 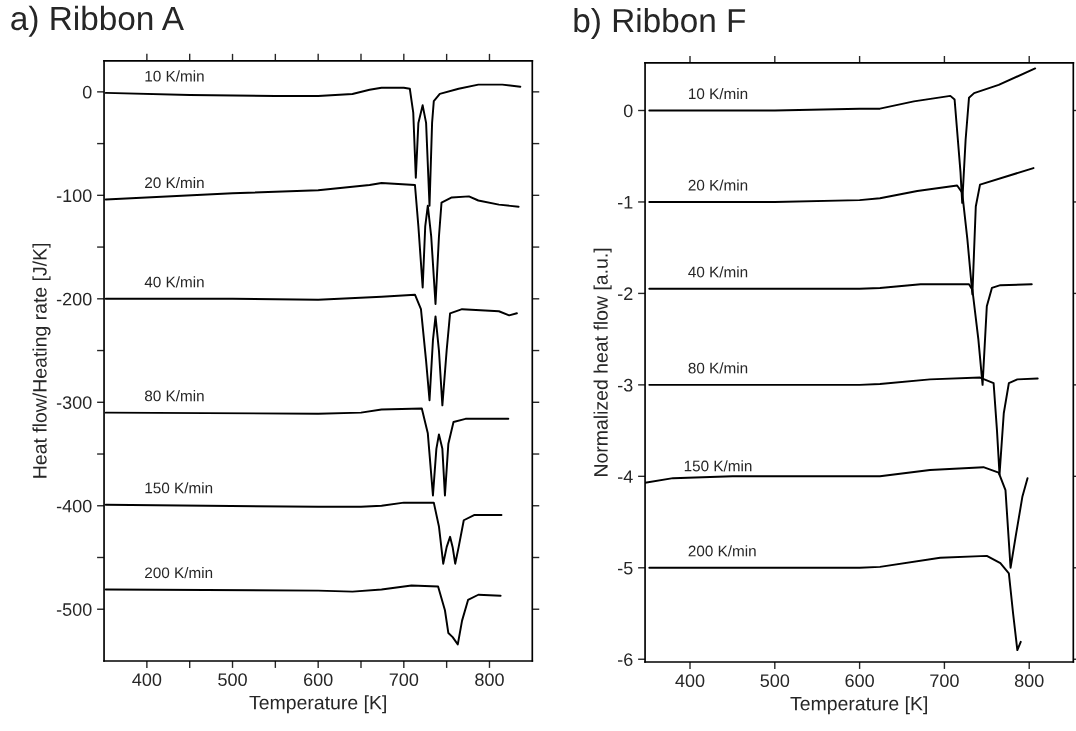 What do you see at coordinates (625, 293) in the screenshot?
I see `y-tick-label: -2` at bounding box center [625, 293].